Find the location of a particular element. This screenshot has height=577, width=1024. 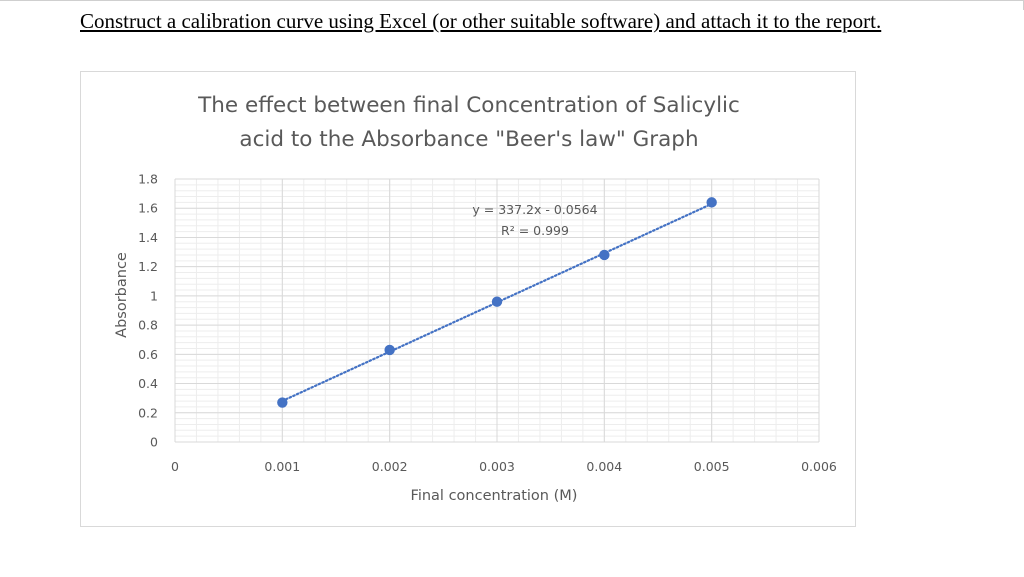

y-tick-label: 1.4 is located at coordinates (148, 237).